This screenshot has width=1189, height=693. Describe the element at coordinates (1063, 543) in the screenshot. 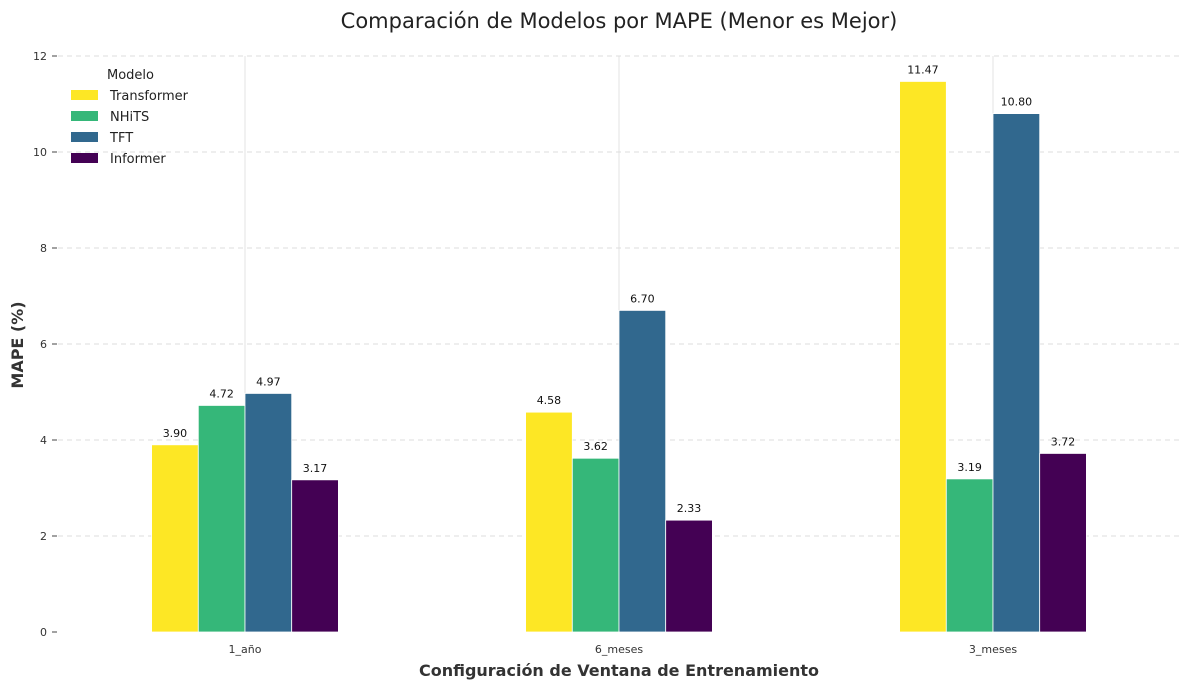

I see `bar-informer-3_meses` at that location.